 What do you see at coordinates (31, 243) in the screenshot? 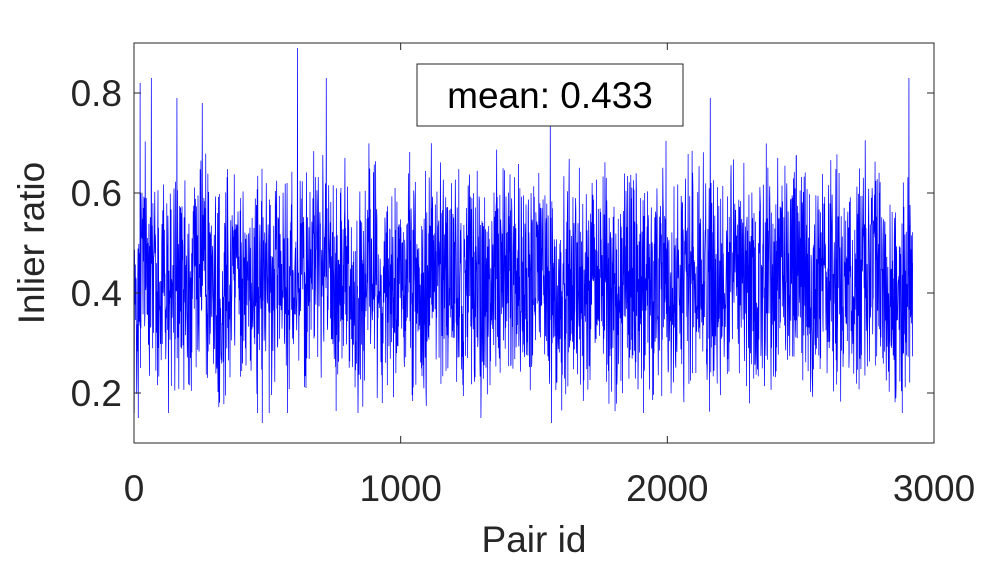
I see `y-axis-label: Inlier ratio` at bounding box center [31, 243].